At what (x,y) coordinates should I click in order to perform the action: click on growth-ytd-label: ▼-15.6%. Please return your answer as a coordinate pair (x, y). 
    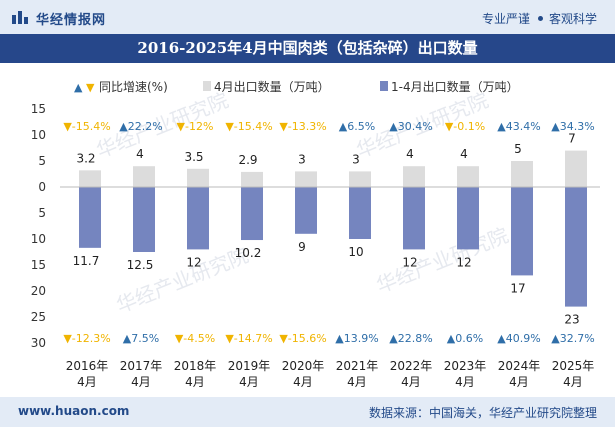
    Looking at the image, I should click on (302, 338).